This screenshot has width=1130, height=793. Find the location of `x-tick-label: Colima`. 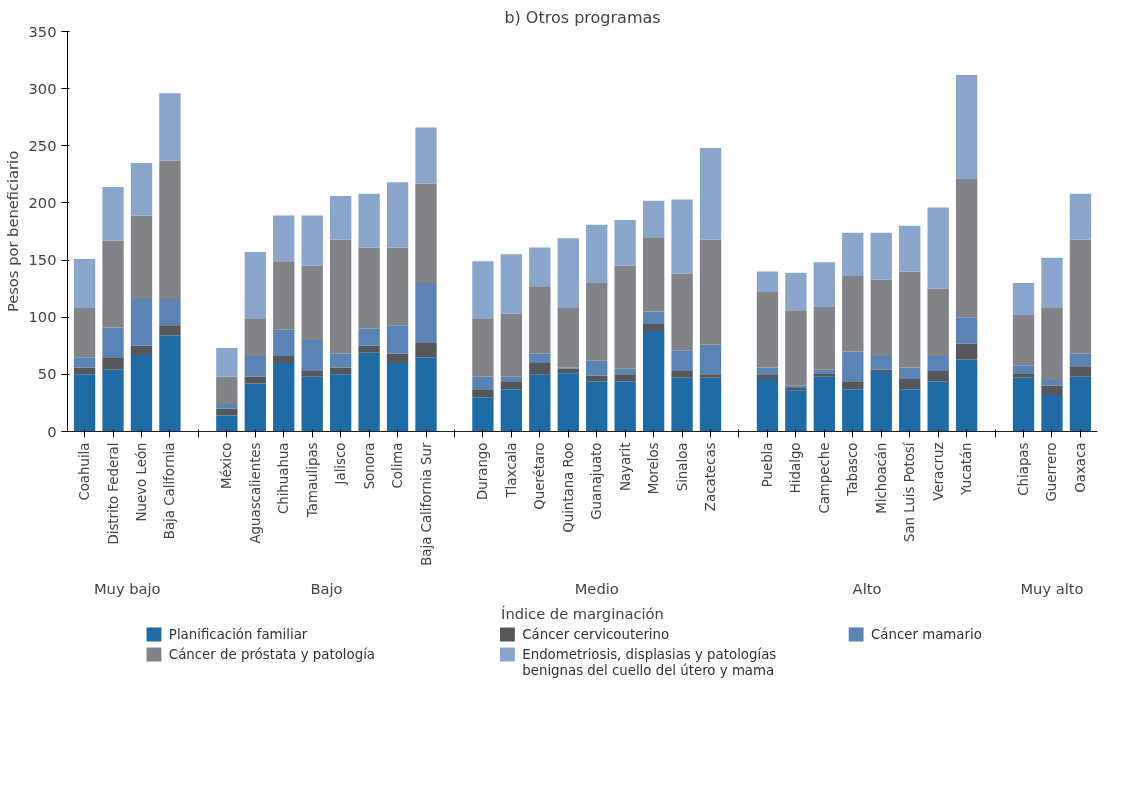

x-tick-label: Colima is located at coordinates (398, 465).